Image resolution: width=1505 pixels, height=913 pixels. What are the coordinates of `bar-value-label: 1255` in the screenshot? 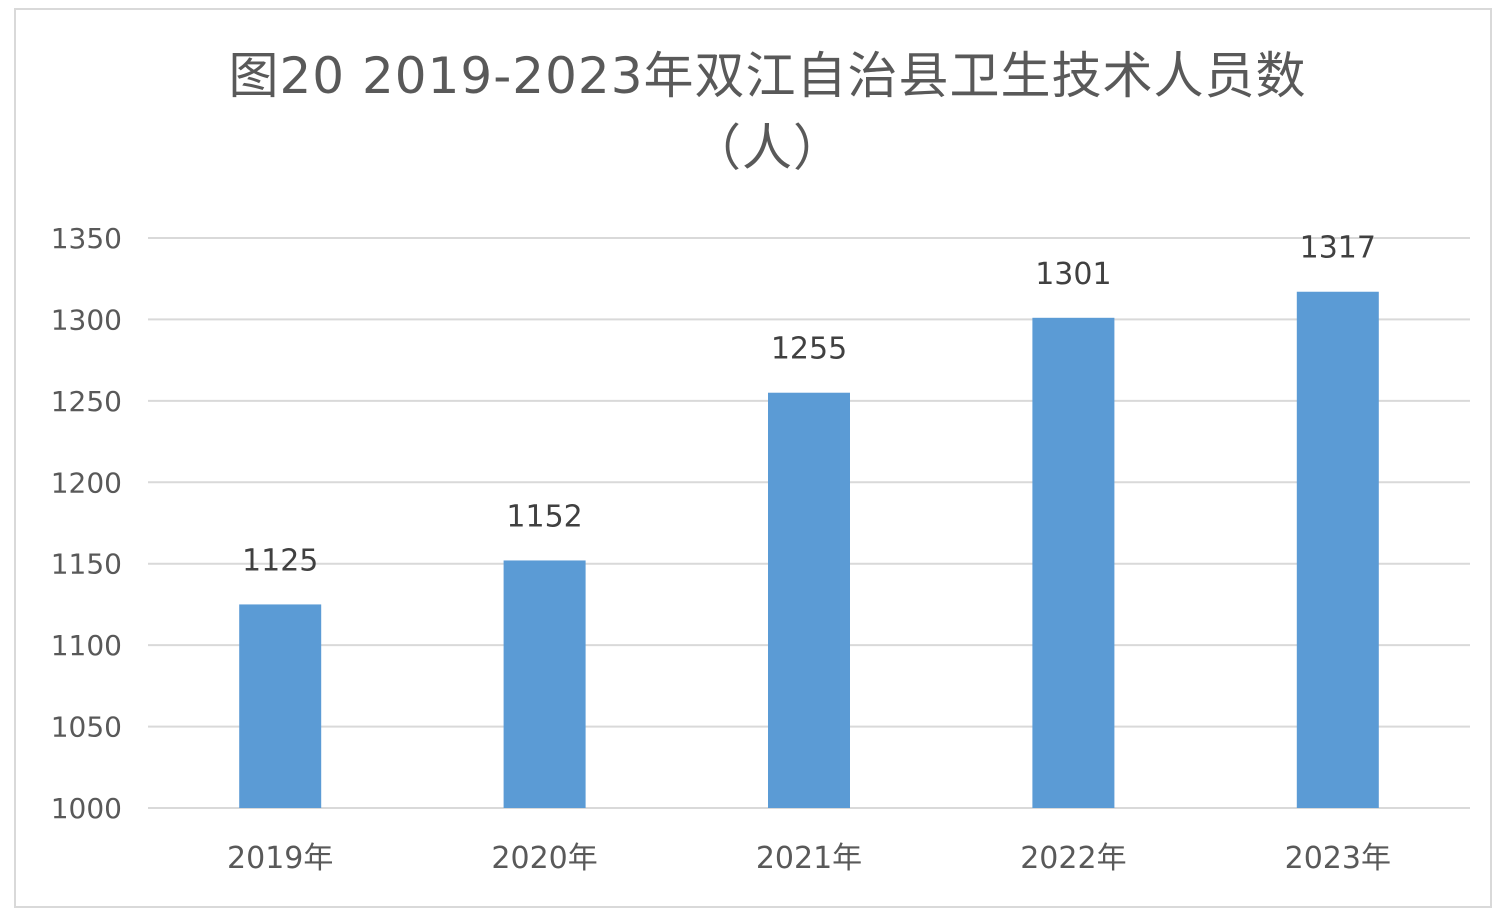 It's located at (809, 349).